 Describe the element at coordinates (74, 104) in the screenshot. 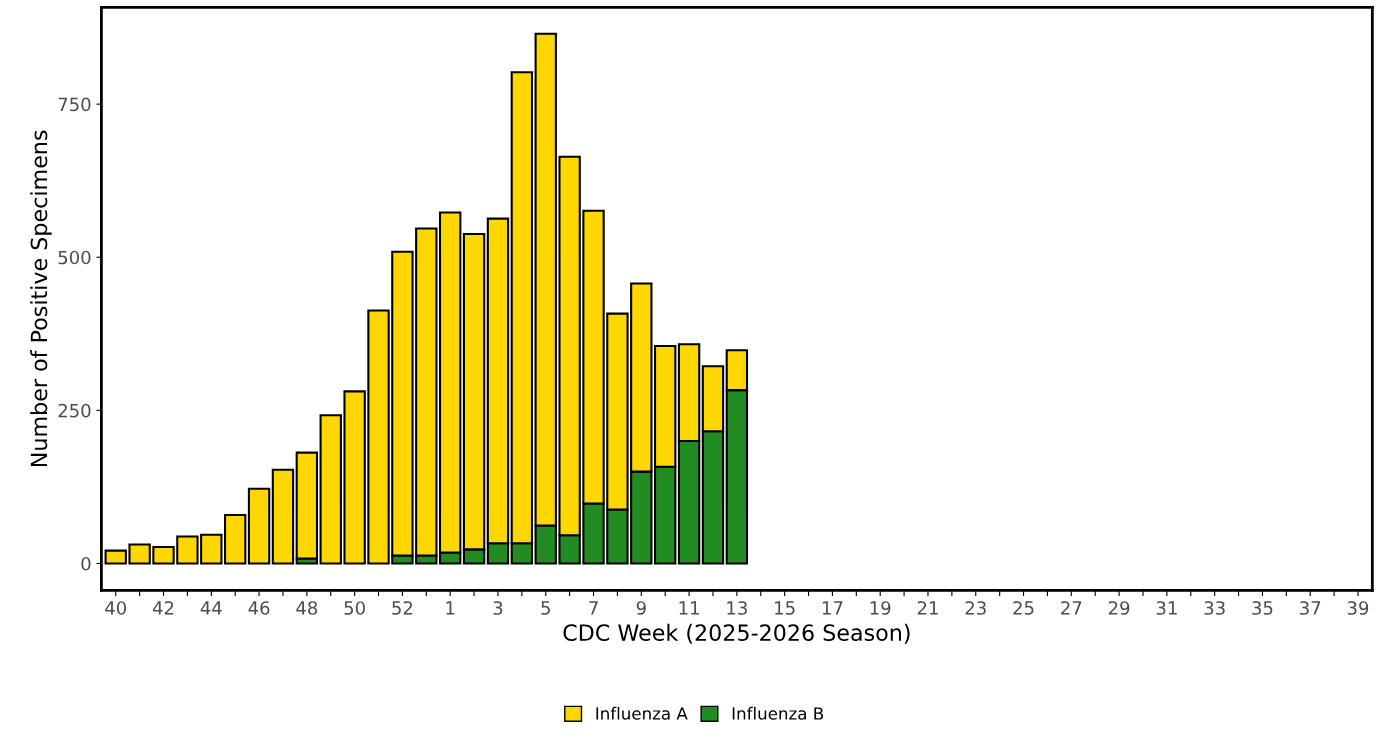

I see `y-tick-label: 750` at that location.